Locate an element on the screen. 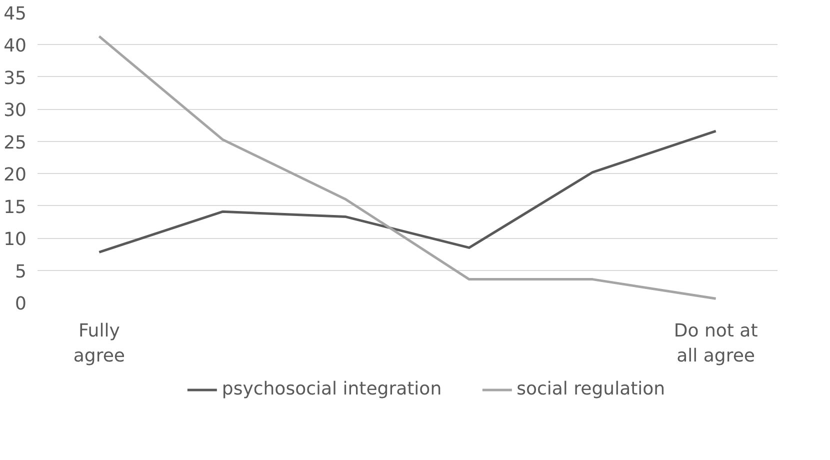 The width and height of the screenshot is (830, 460). legend-label: psychosocial integration is located at coordinates (332, 389).